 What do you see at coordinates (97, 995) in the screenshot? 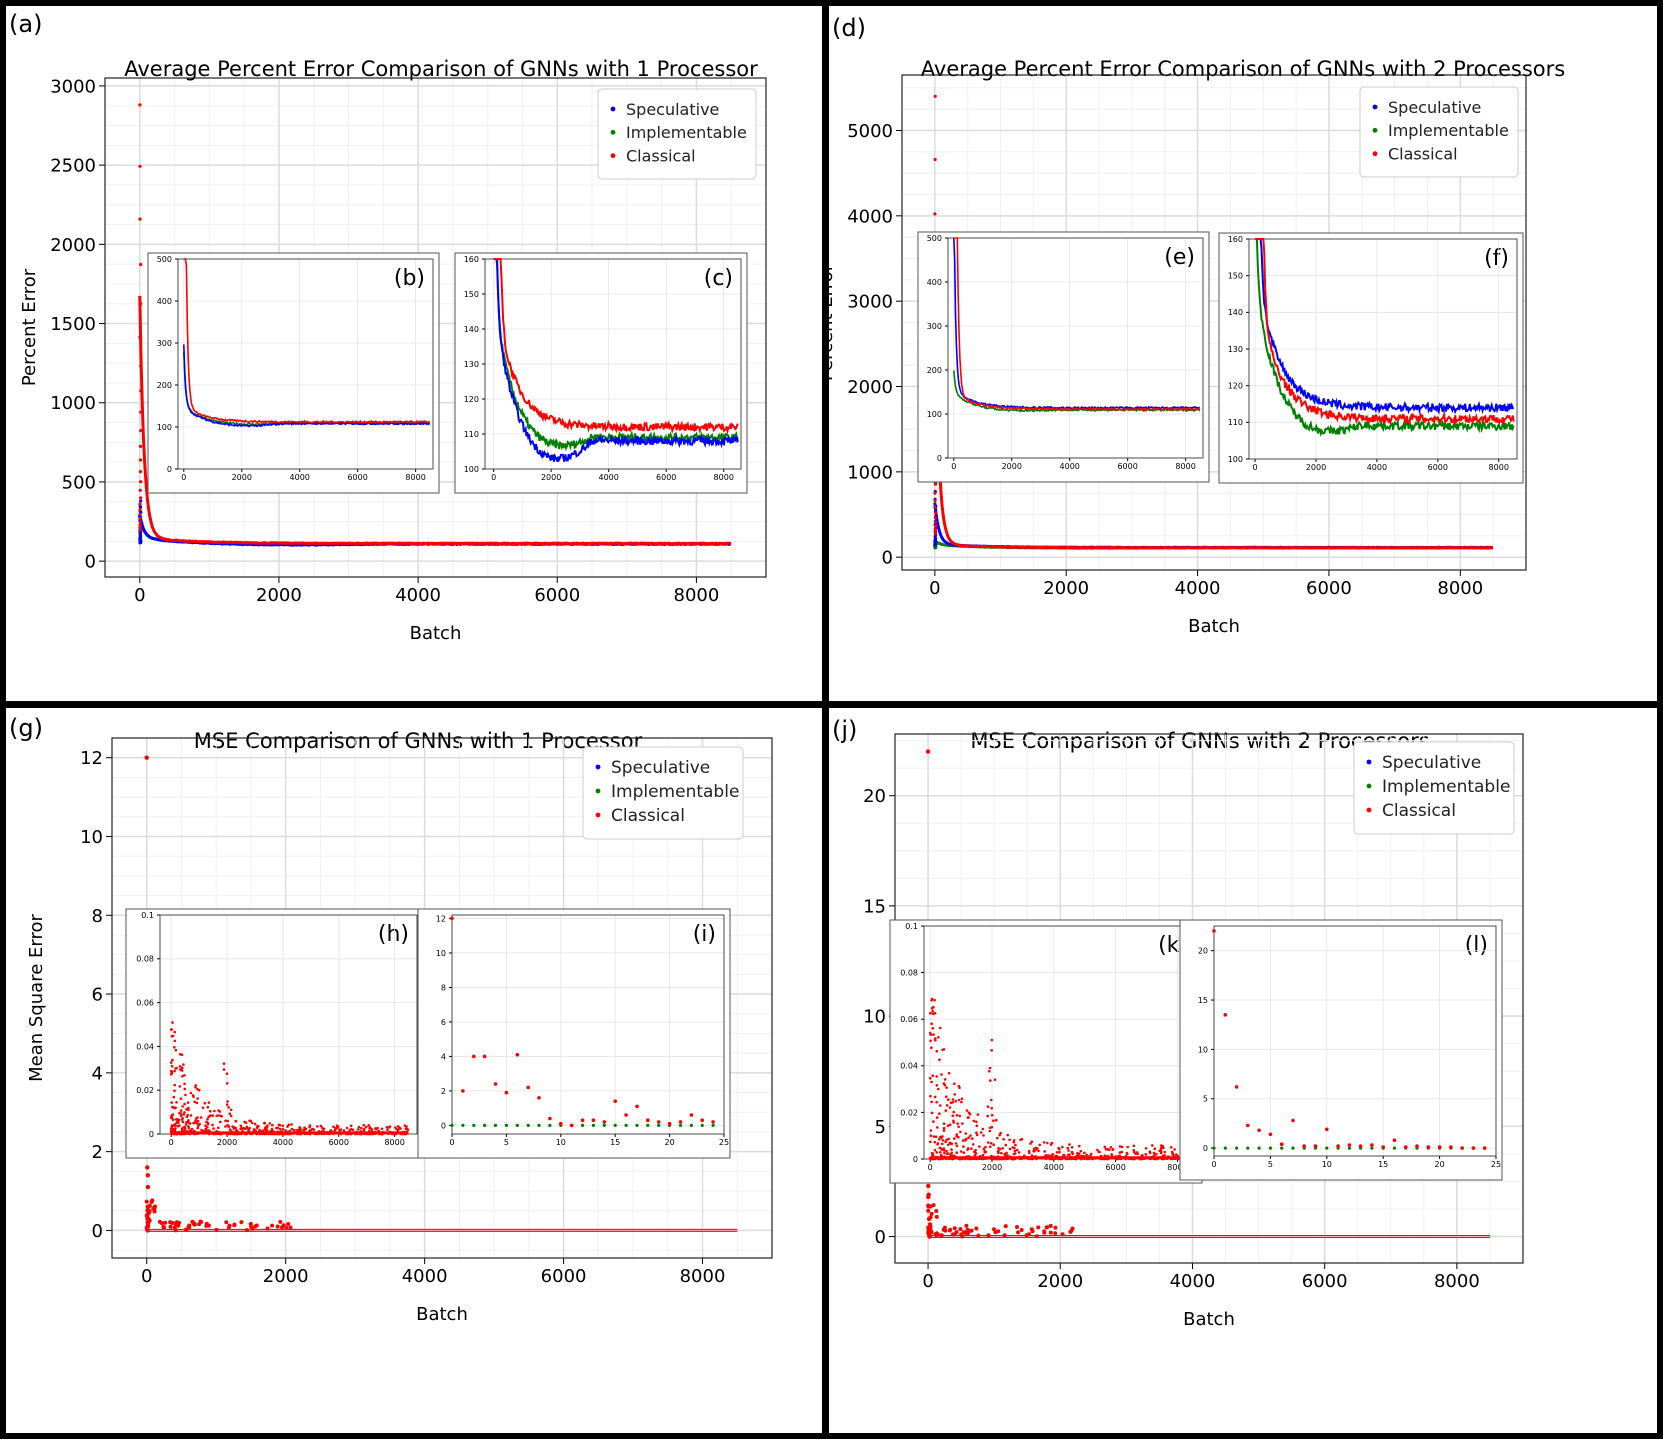
I see `y-tick-label: 6` at bounding box center [97, 995].